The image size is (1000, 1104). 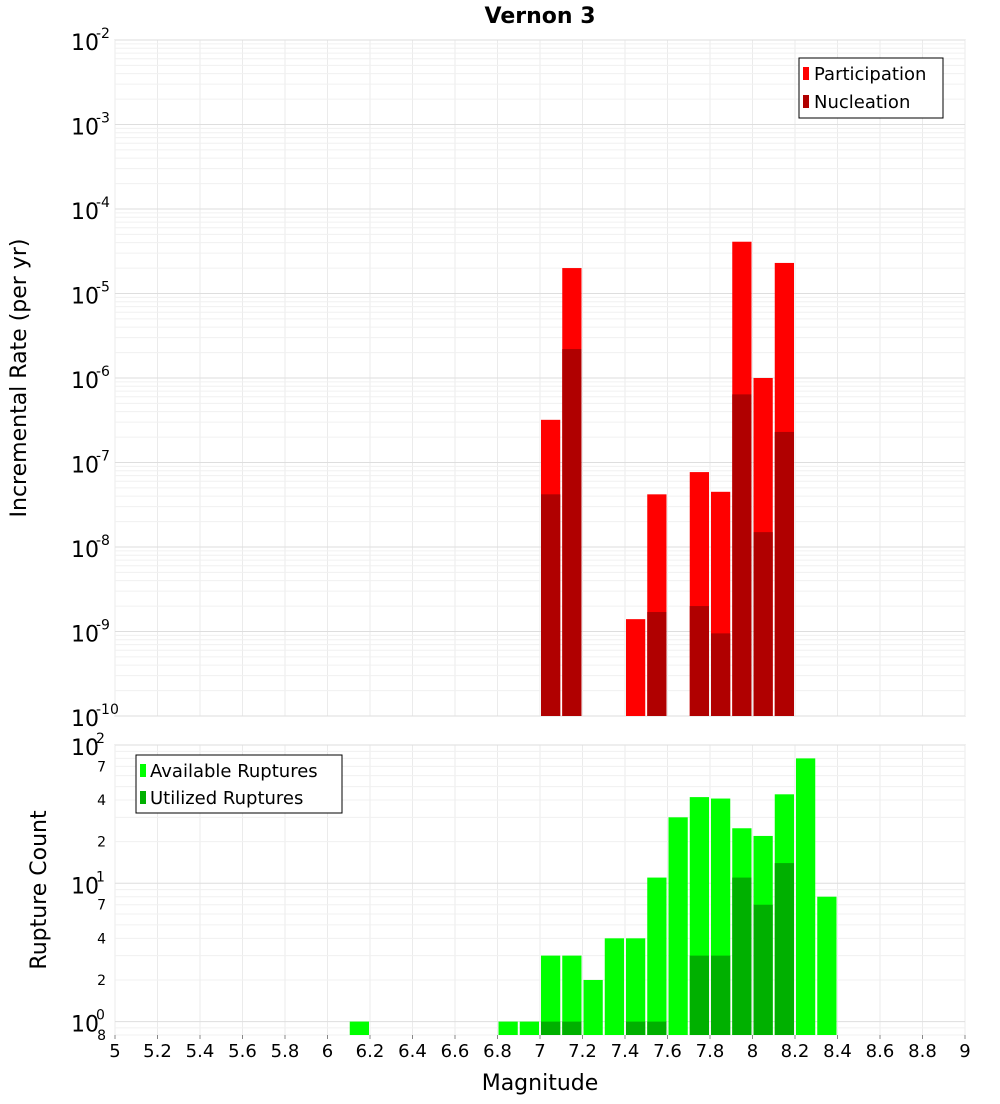 I want to click on chart-title: Vernon 3, so click(x=540, y=16).